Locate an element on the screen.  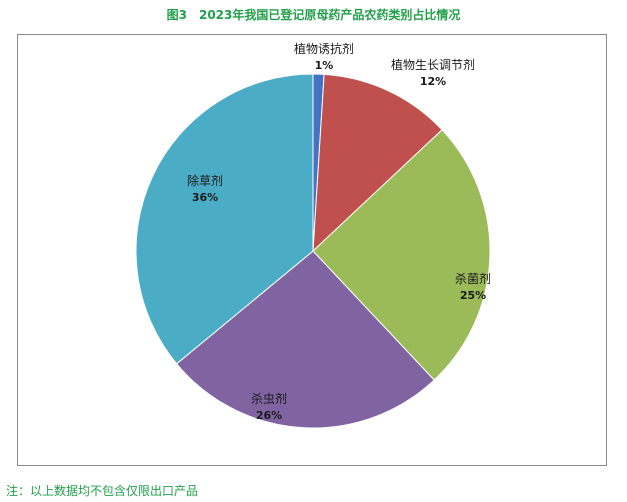
slice-value-1: 12% is located at coordinates (433, 81).